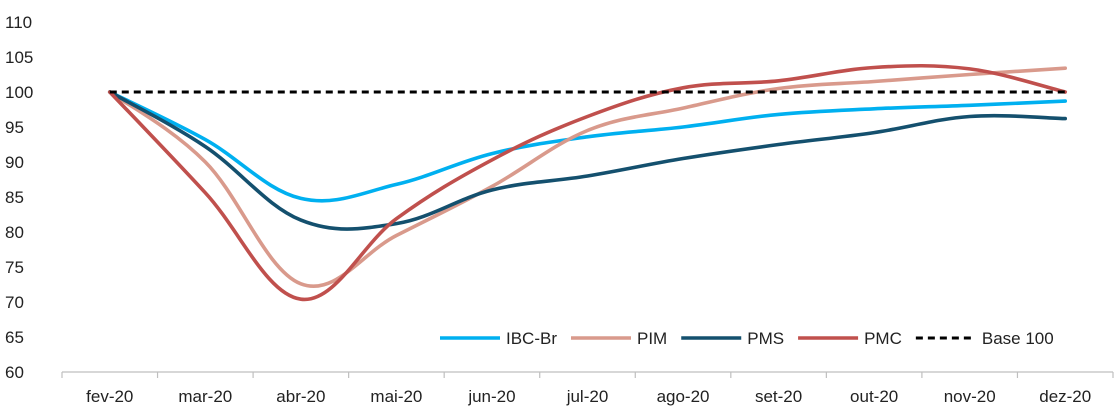  What do you see at coordinates (19, 92) in the screenshot?
I see `y-tick-label: 100` at bounding box center [19, 92].